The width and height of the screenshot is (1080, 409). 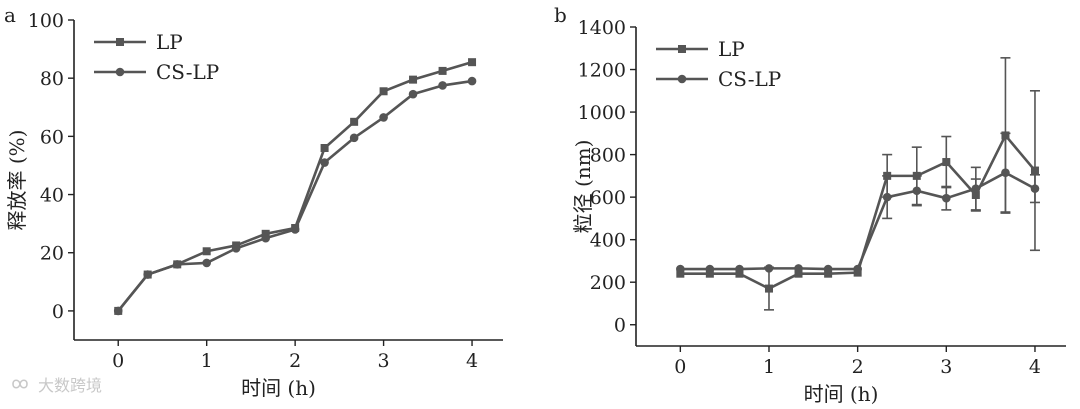 What do you see at coordinates (946, 367) in the screenshot?
I see `panel-b-x-tick-label: 3` at bounding box center [946, 367].